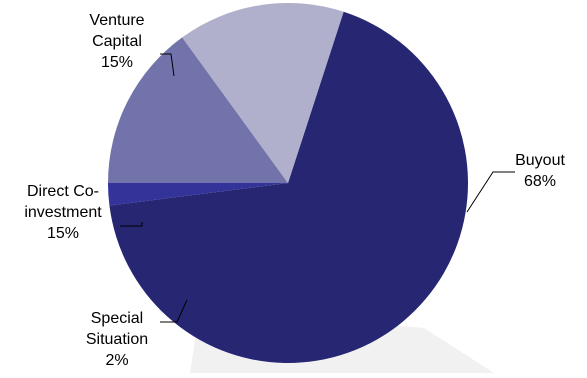 Image resolution: width=587 pixels, height=378 pixels. I want to click on leader-line-special-situation, so click(174, 311).